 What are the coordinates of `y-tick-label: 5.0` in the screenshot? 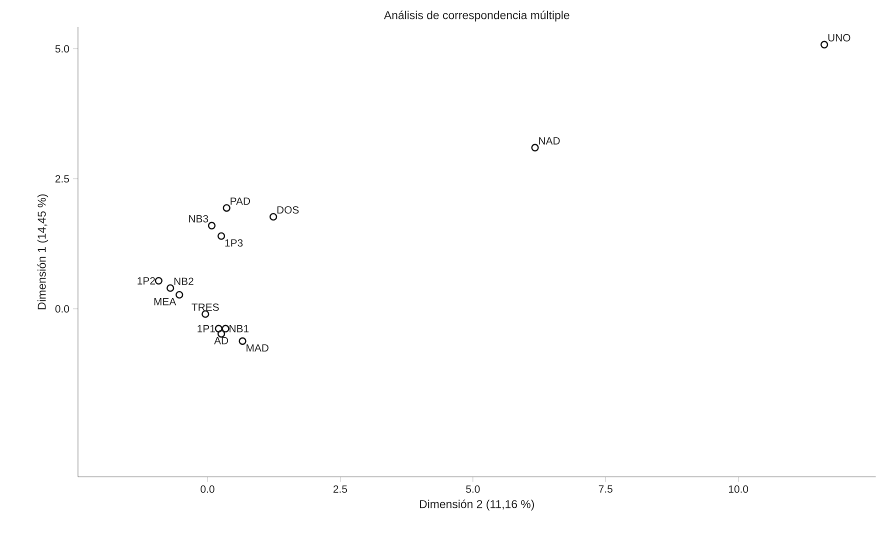 It's located at (62, 49).